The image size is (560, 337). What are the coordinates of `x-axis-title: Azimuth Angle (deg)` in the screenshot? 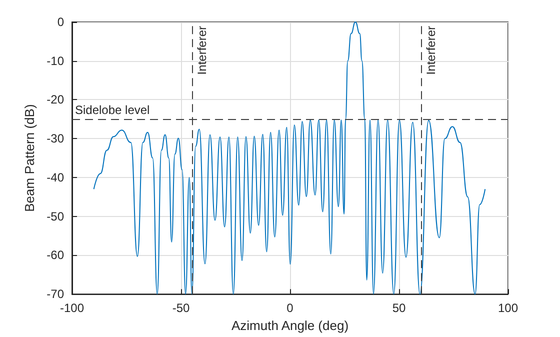 It's located at (290, 325).